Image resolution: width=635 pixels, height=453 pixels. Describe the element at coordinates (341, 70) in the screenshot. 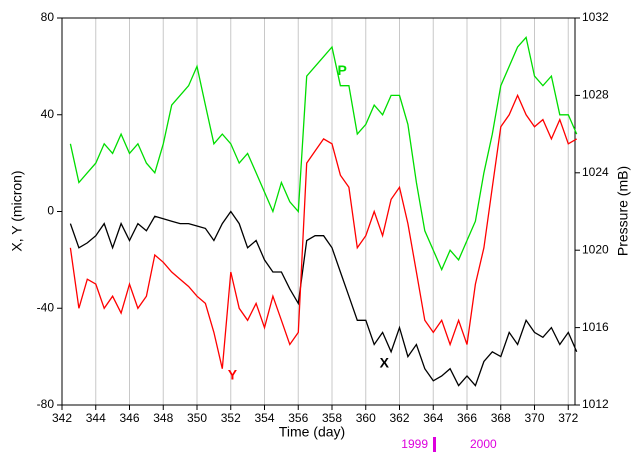

I see `series-label: P` at that location.